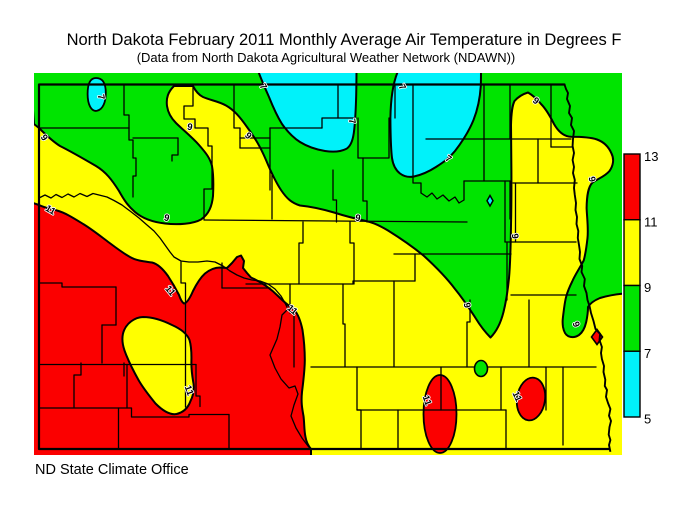 This screenshot has height=523, width=700. I want to click on svg-text: 13, so click(651, 156).